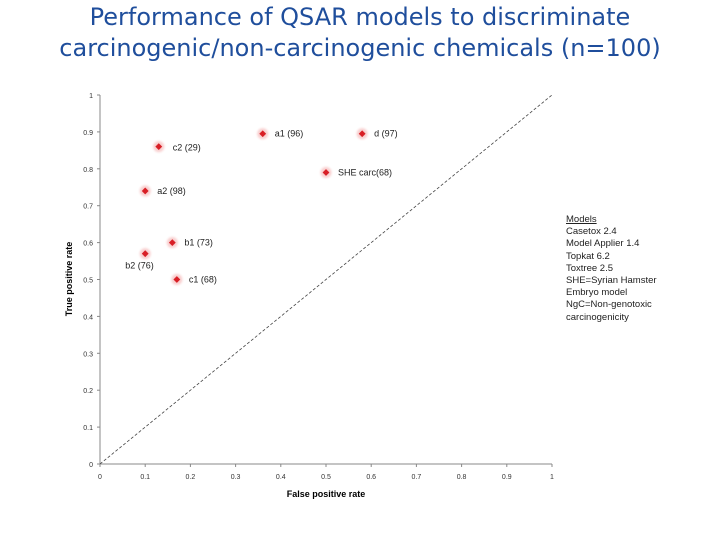 This screenshot has width=720, height=540. I want to click on x-tick-label: 0.9, so click(507, 477).